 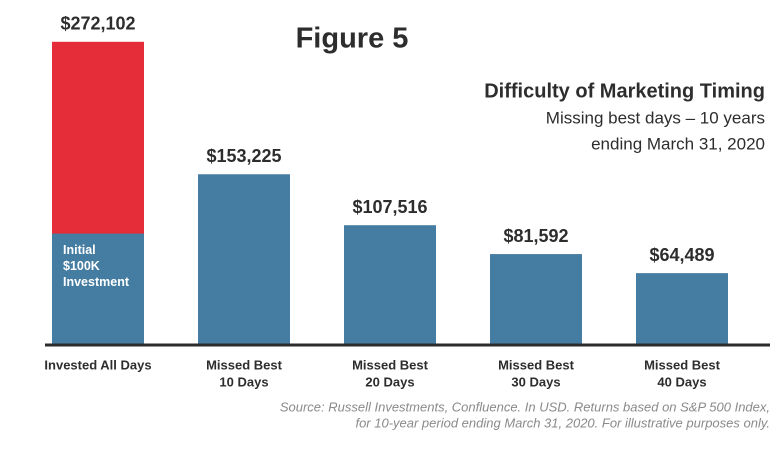 What do you see at coordinates (655, 117) in the screenshot?
I see `subtitle: Missing best days – 10 years` at bounding box center [655, 117].